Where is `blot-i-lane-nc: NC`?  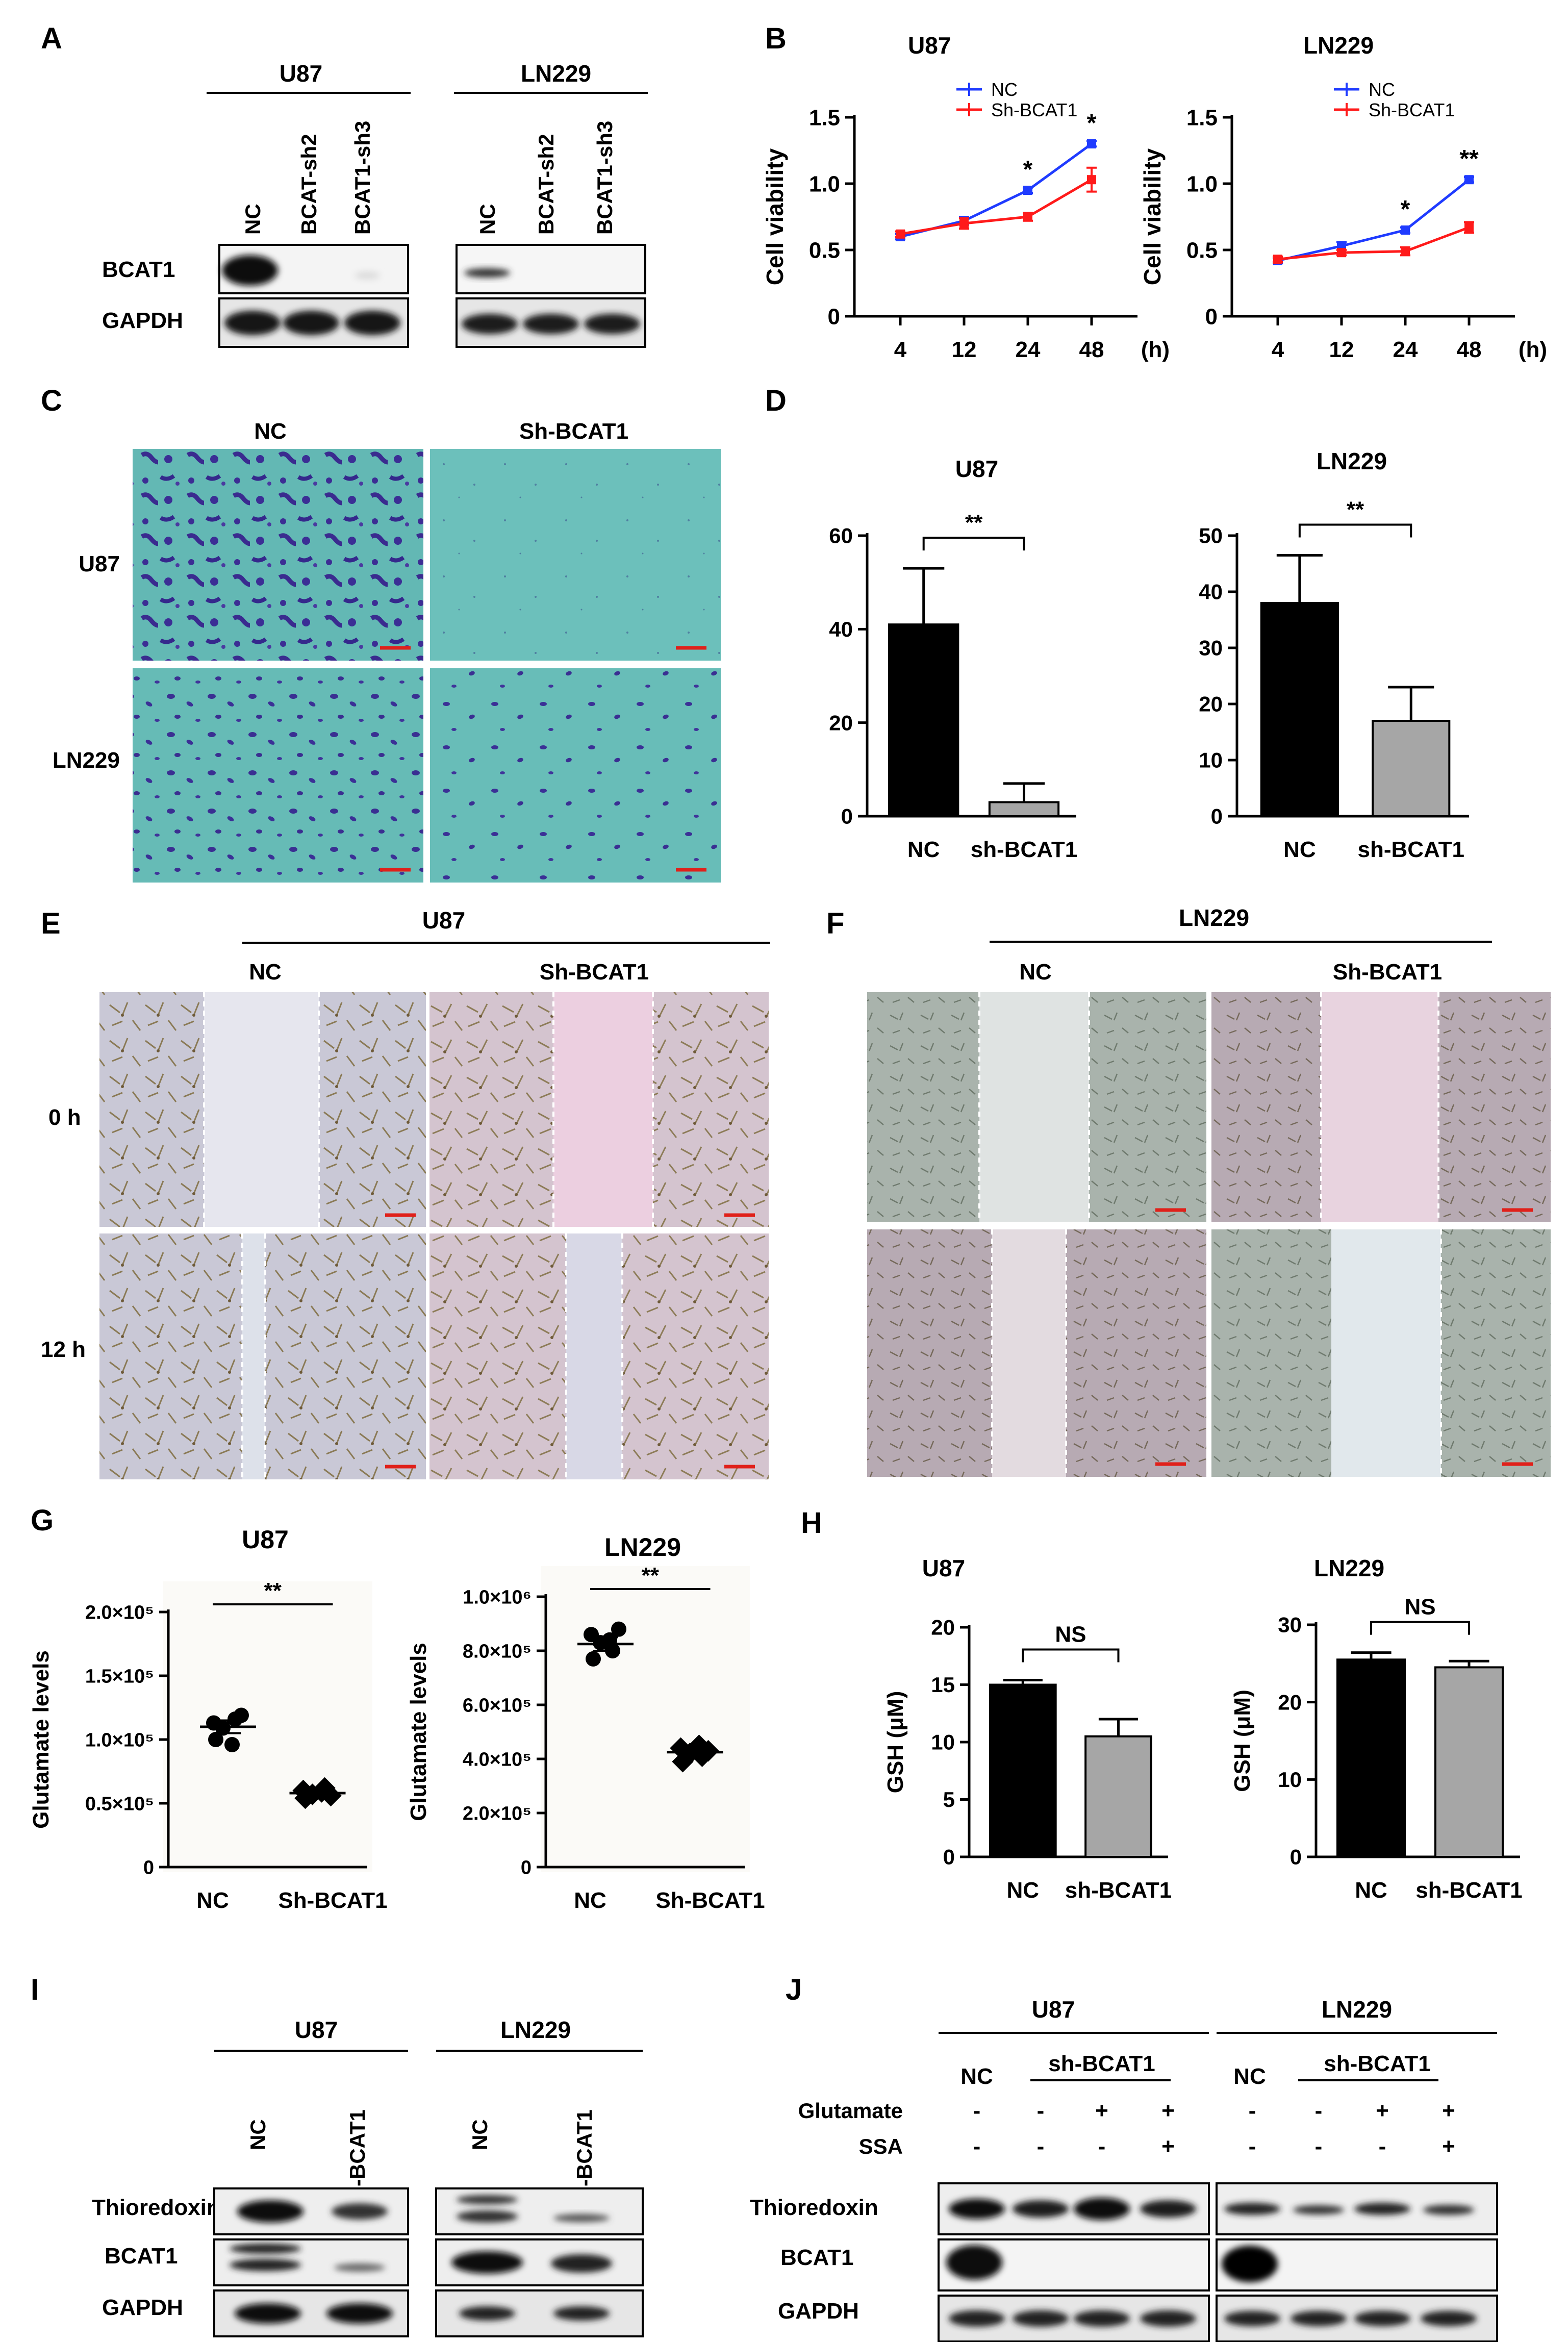 blot-i-lane-nc: NC is located at coordinates (258, 2134).